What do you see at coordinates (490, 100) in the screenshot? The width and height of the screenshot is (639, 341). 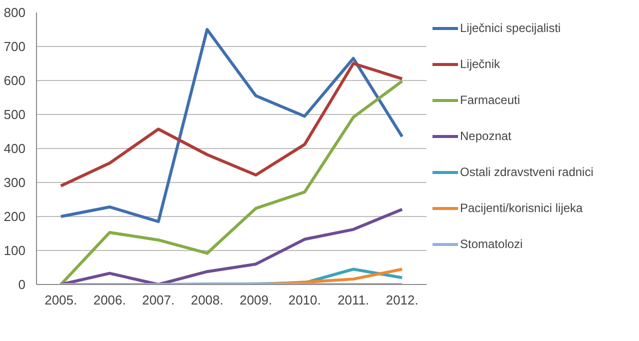 I see `legend-label: Farmaceuti` at bounding box center [490, 100].